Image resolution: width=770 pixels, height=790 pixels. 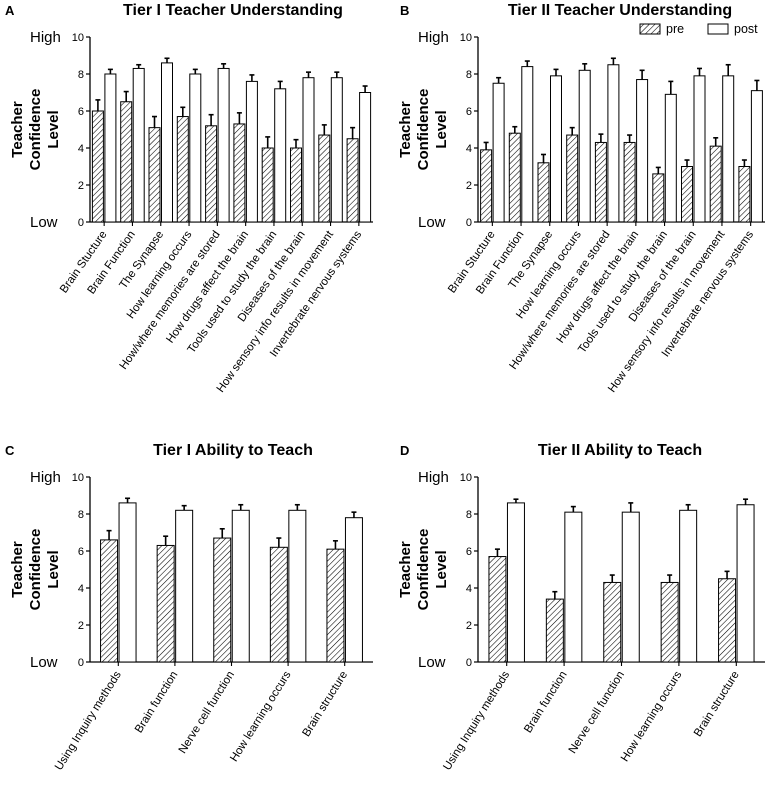 What do you see at coordinates (620, 10) in the screenshot?
I see `panel-title: Tier II Teacher Understanding` at bounding box center [620, 10].